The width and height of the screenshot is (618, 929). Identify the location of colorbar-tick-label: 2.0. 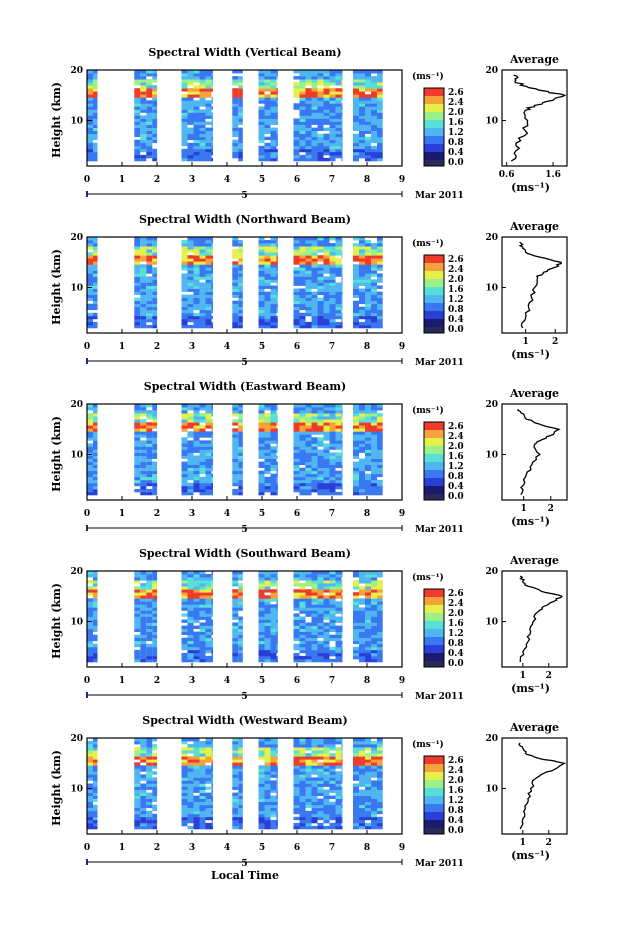
(456, 447).